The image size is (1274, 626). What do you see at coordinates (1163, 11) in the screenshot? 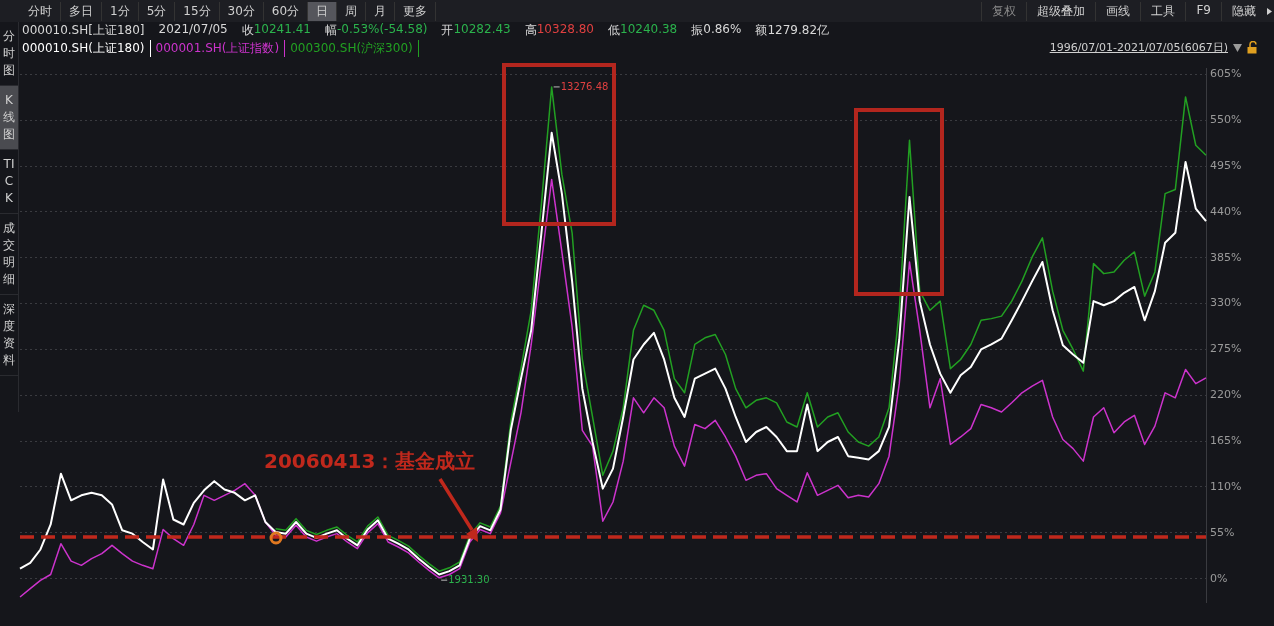
I see `text: 工具` at bounding box center [1163, 11].